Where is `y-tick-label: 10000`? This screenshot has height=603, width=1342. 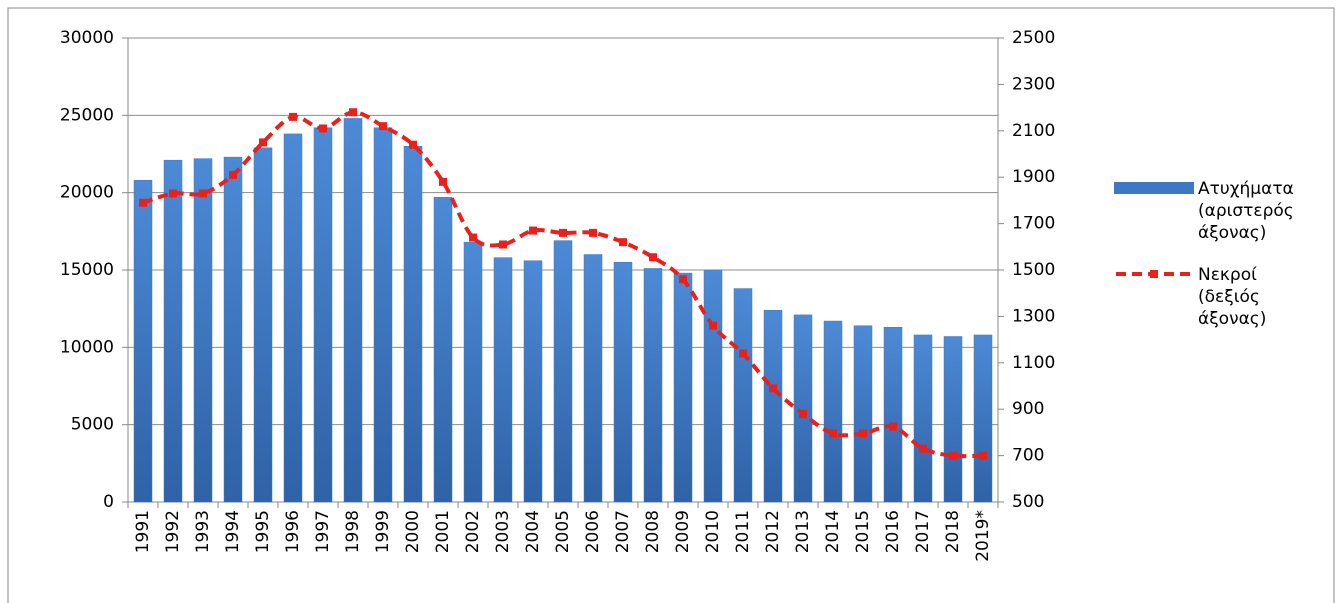 y-tick-label: 10000 is located at coordinates (87, 347).